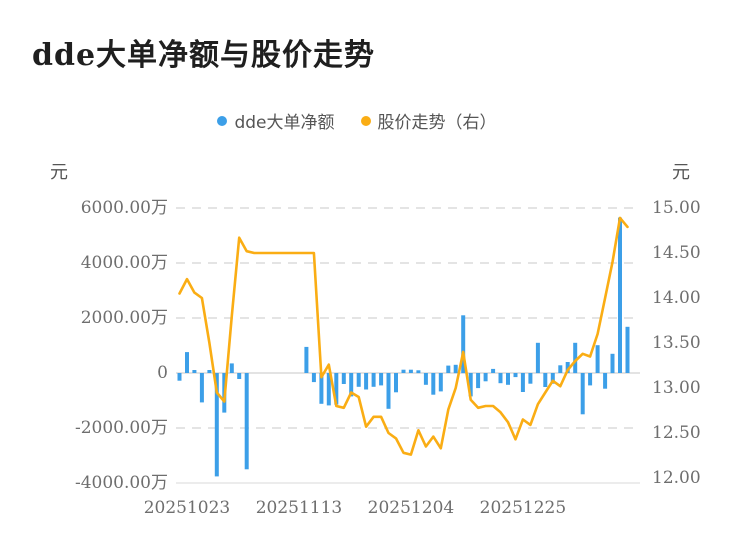 This screenshot has width=750, height=558. What do you see at coordinates (204, 55) in the screenshot?
I see `page-title: dde大单净额与股价走势` at bounding box center [204, 55].